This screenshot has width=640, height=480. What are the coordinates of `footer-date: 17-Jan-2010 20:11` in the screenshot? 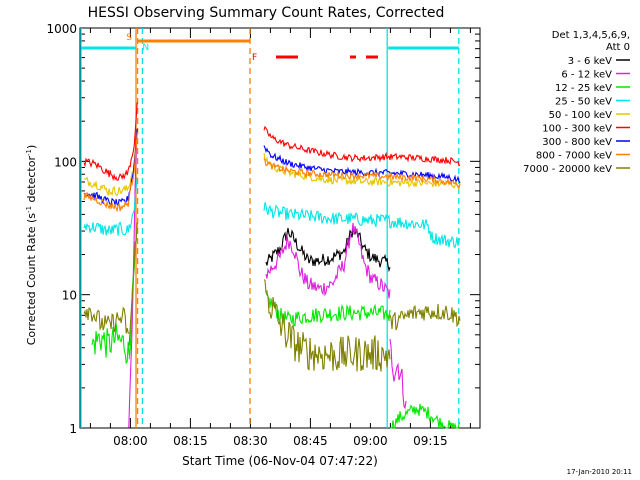 It's located at (599, 472).